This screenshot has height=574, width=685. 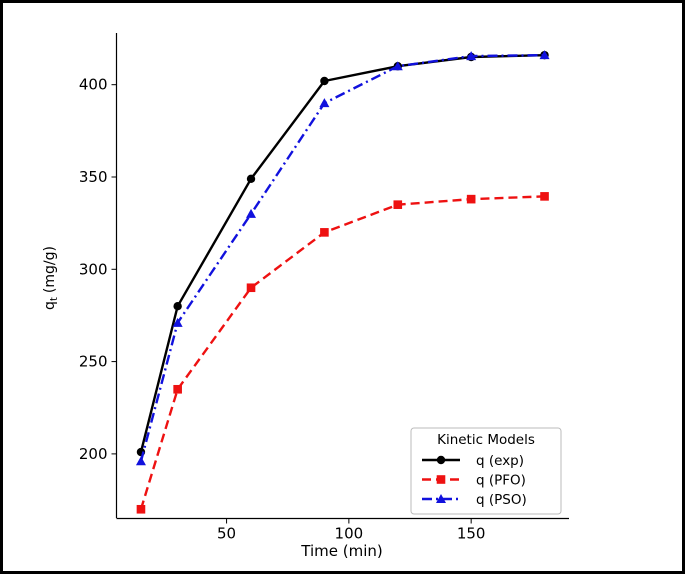 I want to click on legend-box, so click(x=486, y=471).